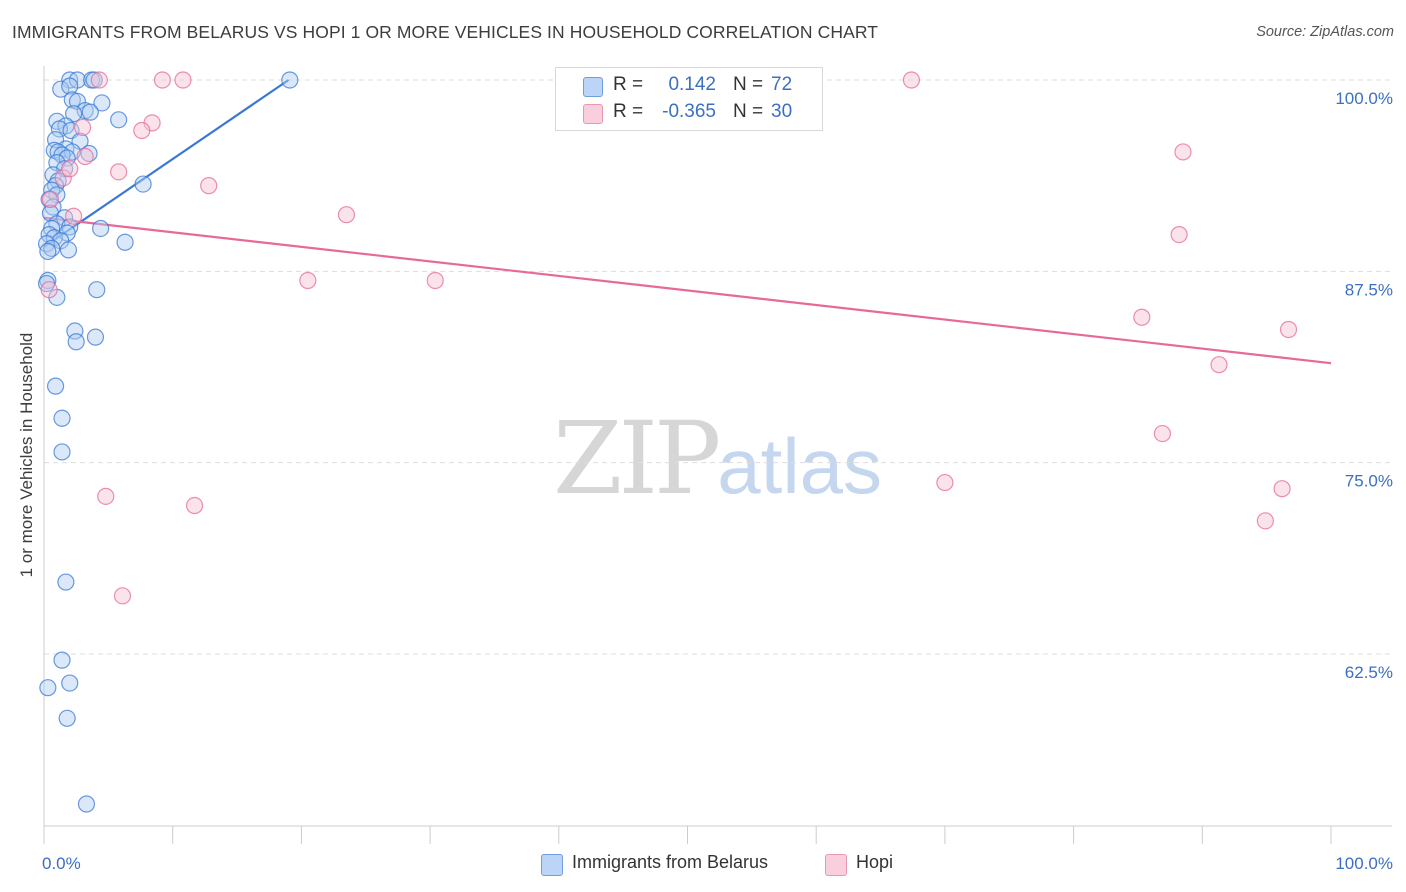 This screenshot has height=892, width=1406. Describe the element at coordinates (637, 458) in the screenshot. I see `watermark-zip: ZIP` at that location.